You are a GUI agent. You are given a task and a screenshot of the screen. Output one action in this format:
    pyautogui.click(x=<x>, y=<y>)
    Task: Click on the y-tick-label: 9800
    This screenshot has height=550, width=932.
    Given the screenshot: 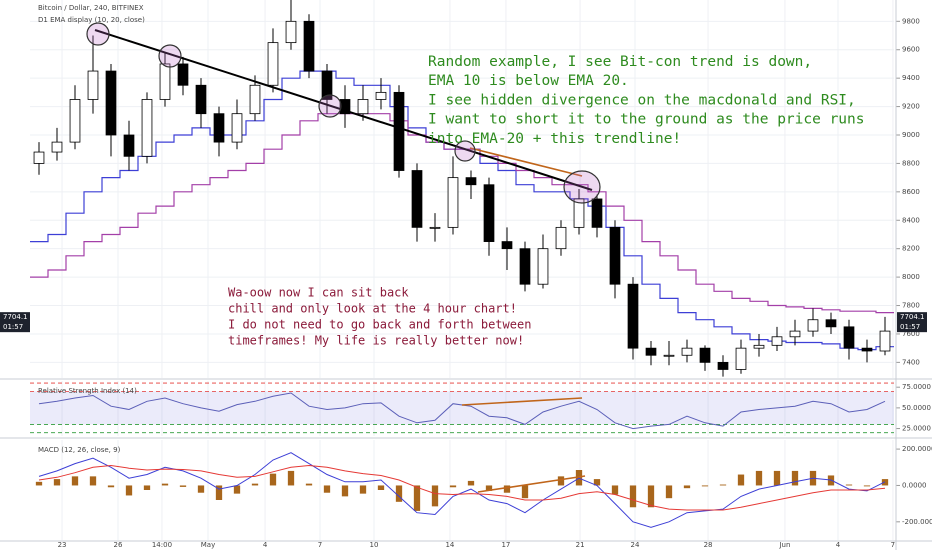 What is the action you would take?
    pyautogui.click(x=911, y=21)
    